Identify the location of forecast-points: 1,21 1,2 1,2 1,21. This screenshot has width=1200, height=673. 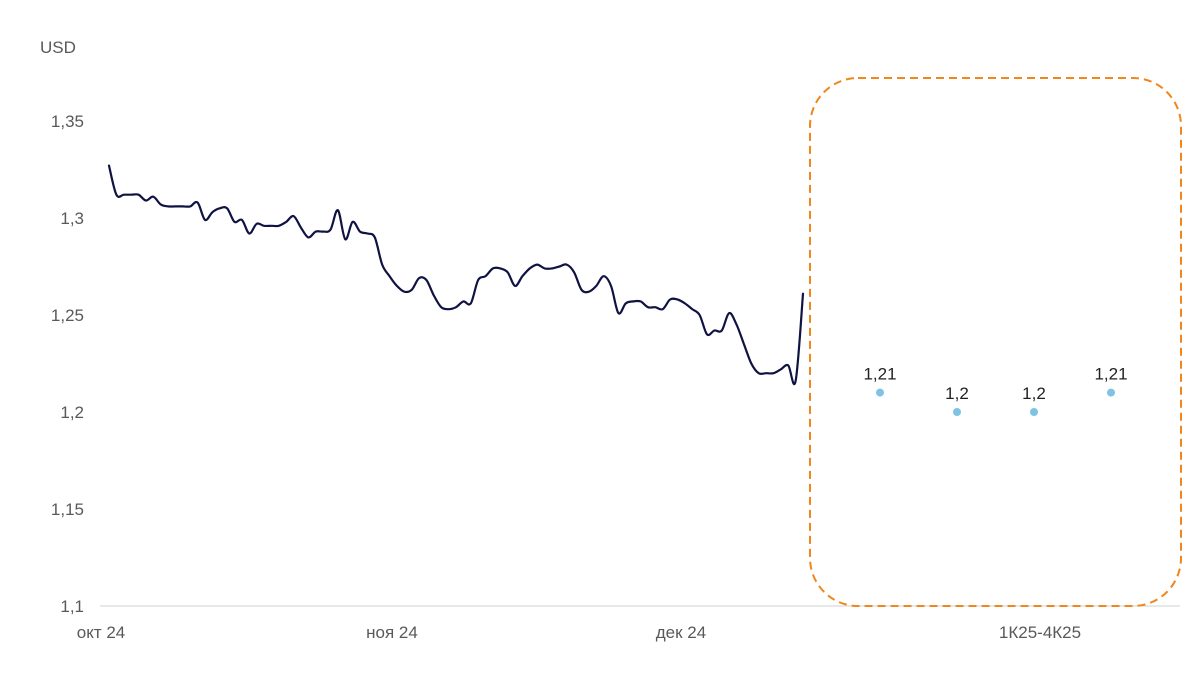
(995, 390).